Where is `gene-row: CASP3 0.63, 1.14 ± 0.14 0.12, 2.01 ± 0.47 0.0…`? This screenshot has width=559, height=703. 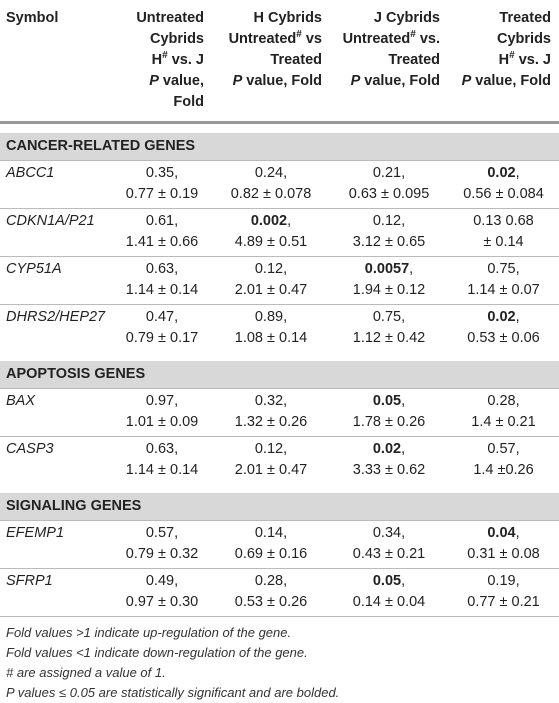
gene-row: CASP3 0.63, 1.14 ± 0.14 0.12, 2.01 ± 0.47 0.0… is located at coordinates (279, 460).